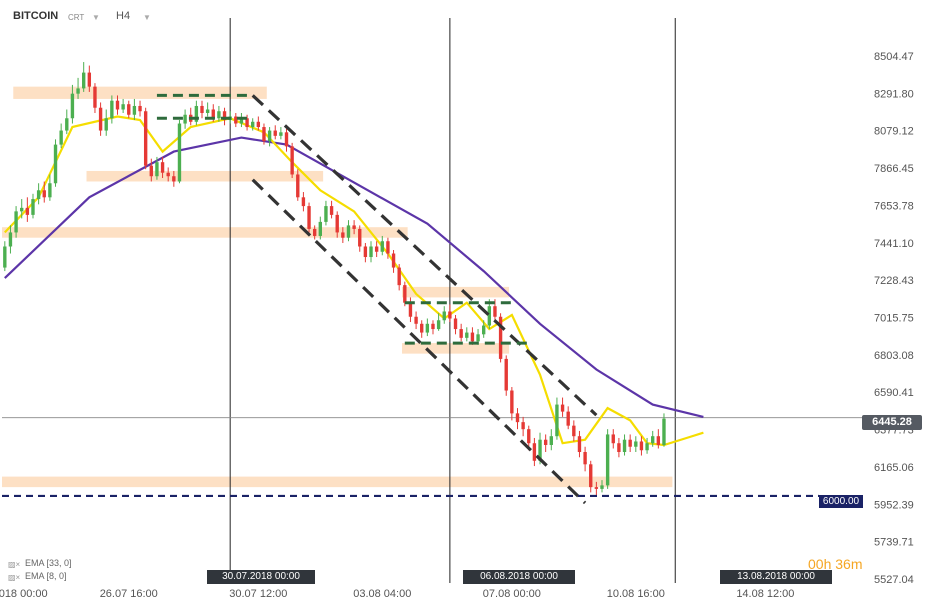  I want to click on date-marker: 30.07.2018 00:00, so click(261, 577).